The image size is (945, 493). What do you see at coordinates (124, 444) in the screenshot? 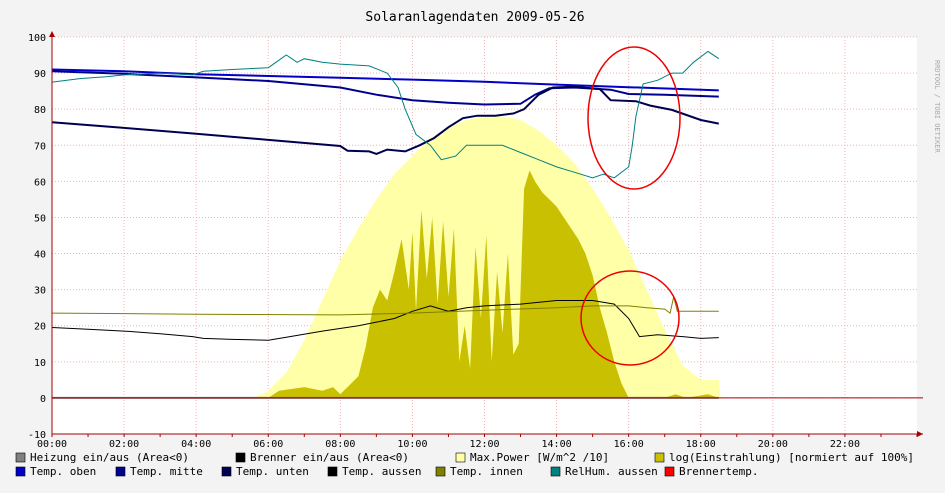
I see `x-tick-label: 02:00` at bounding box center [124, 444].